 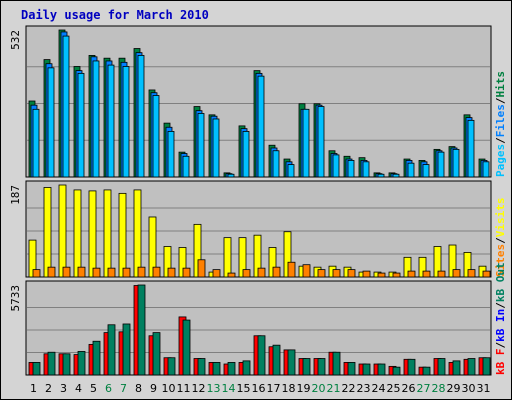 What do you see at coordinates (214, 388) in the screenshot?
I see `x-tick-label-day-13: 13` at bounding box center [214, 388].